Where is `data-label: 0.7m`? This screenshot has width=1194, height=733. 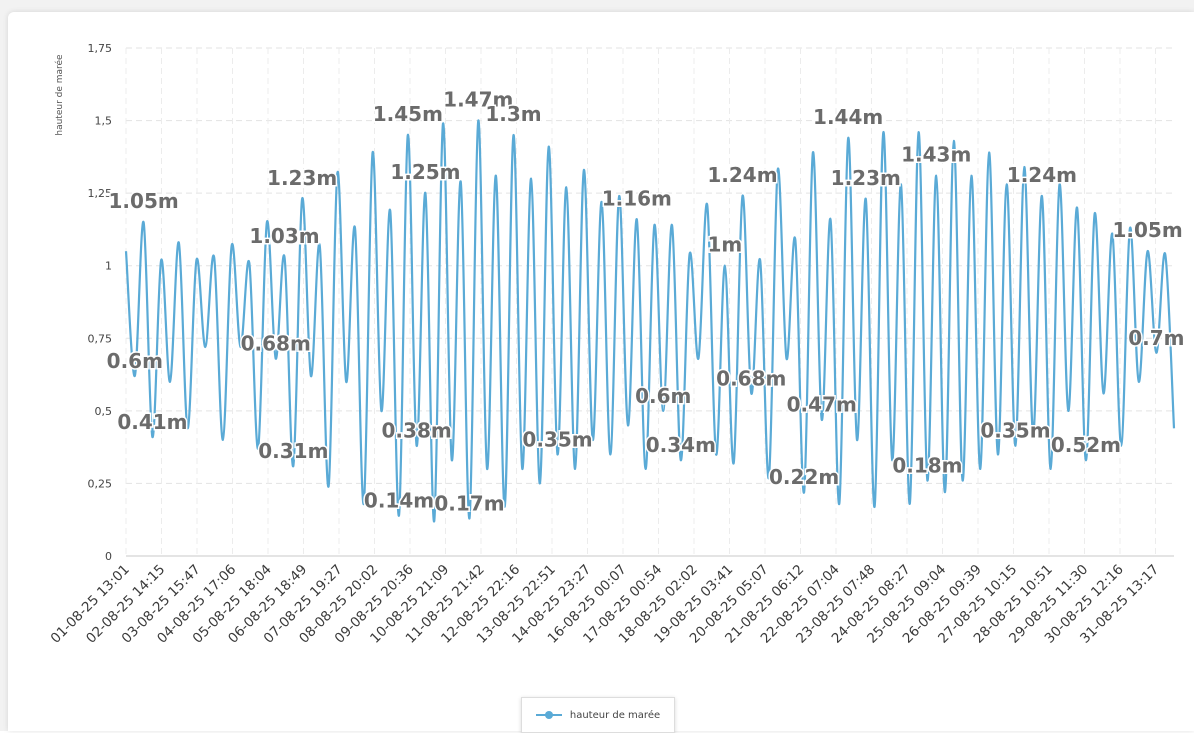 data-label: 0.7m is located at coordinates (1156, 338).